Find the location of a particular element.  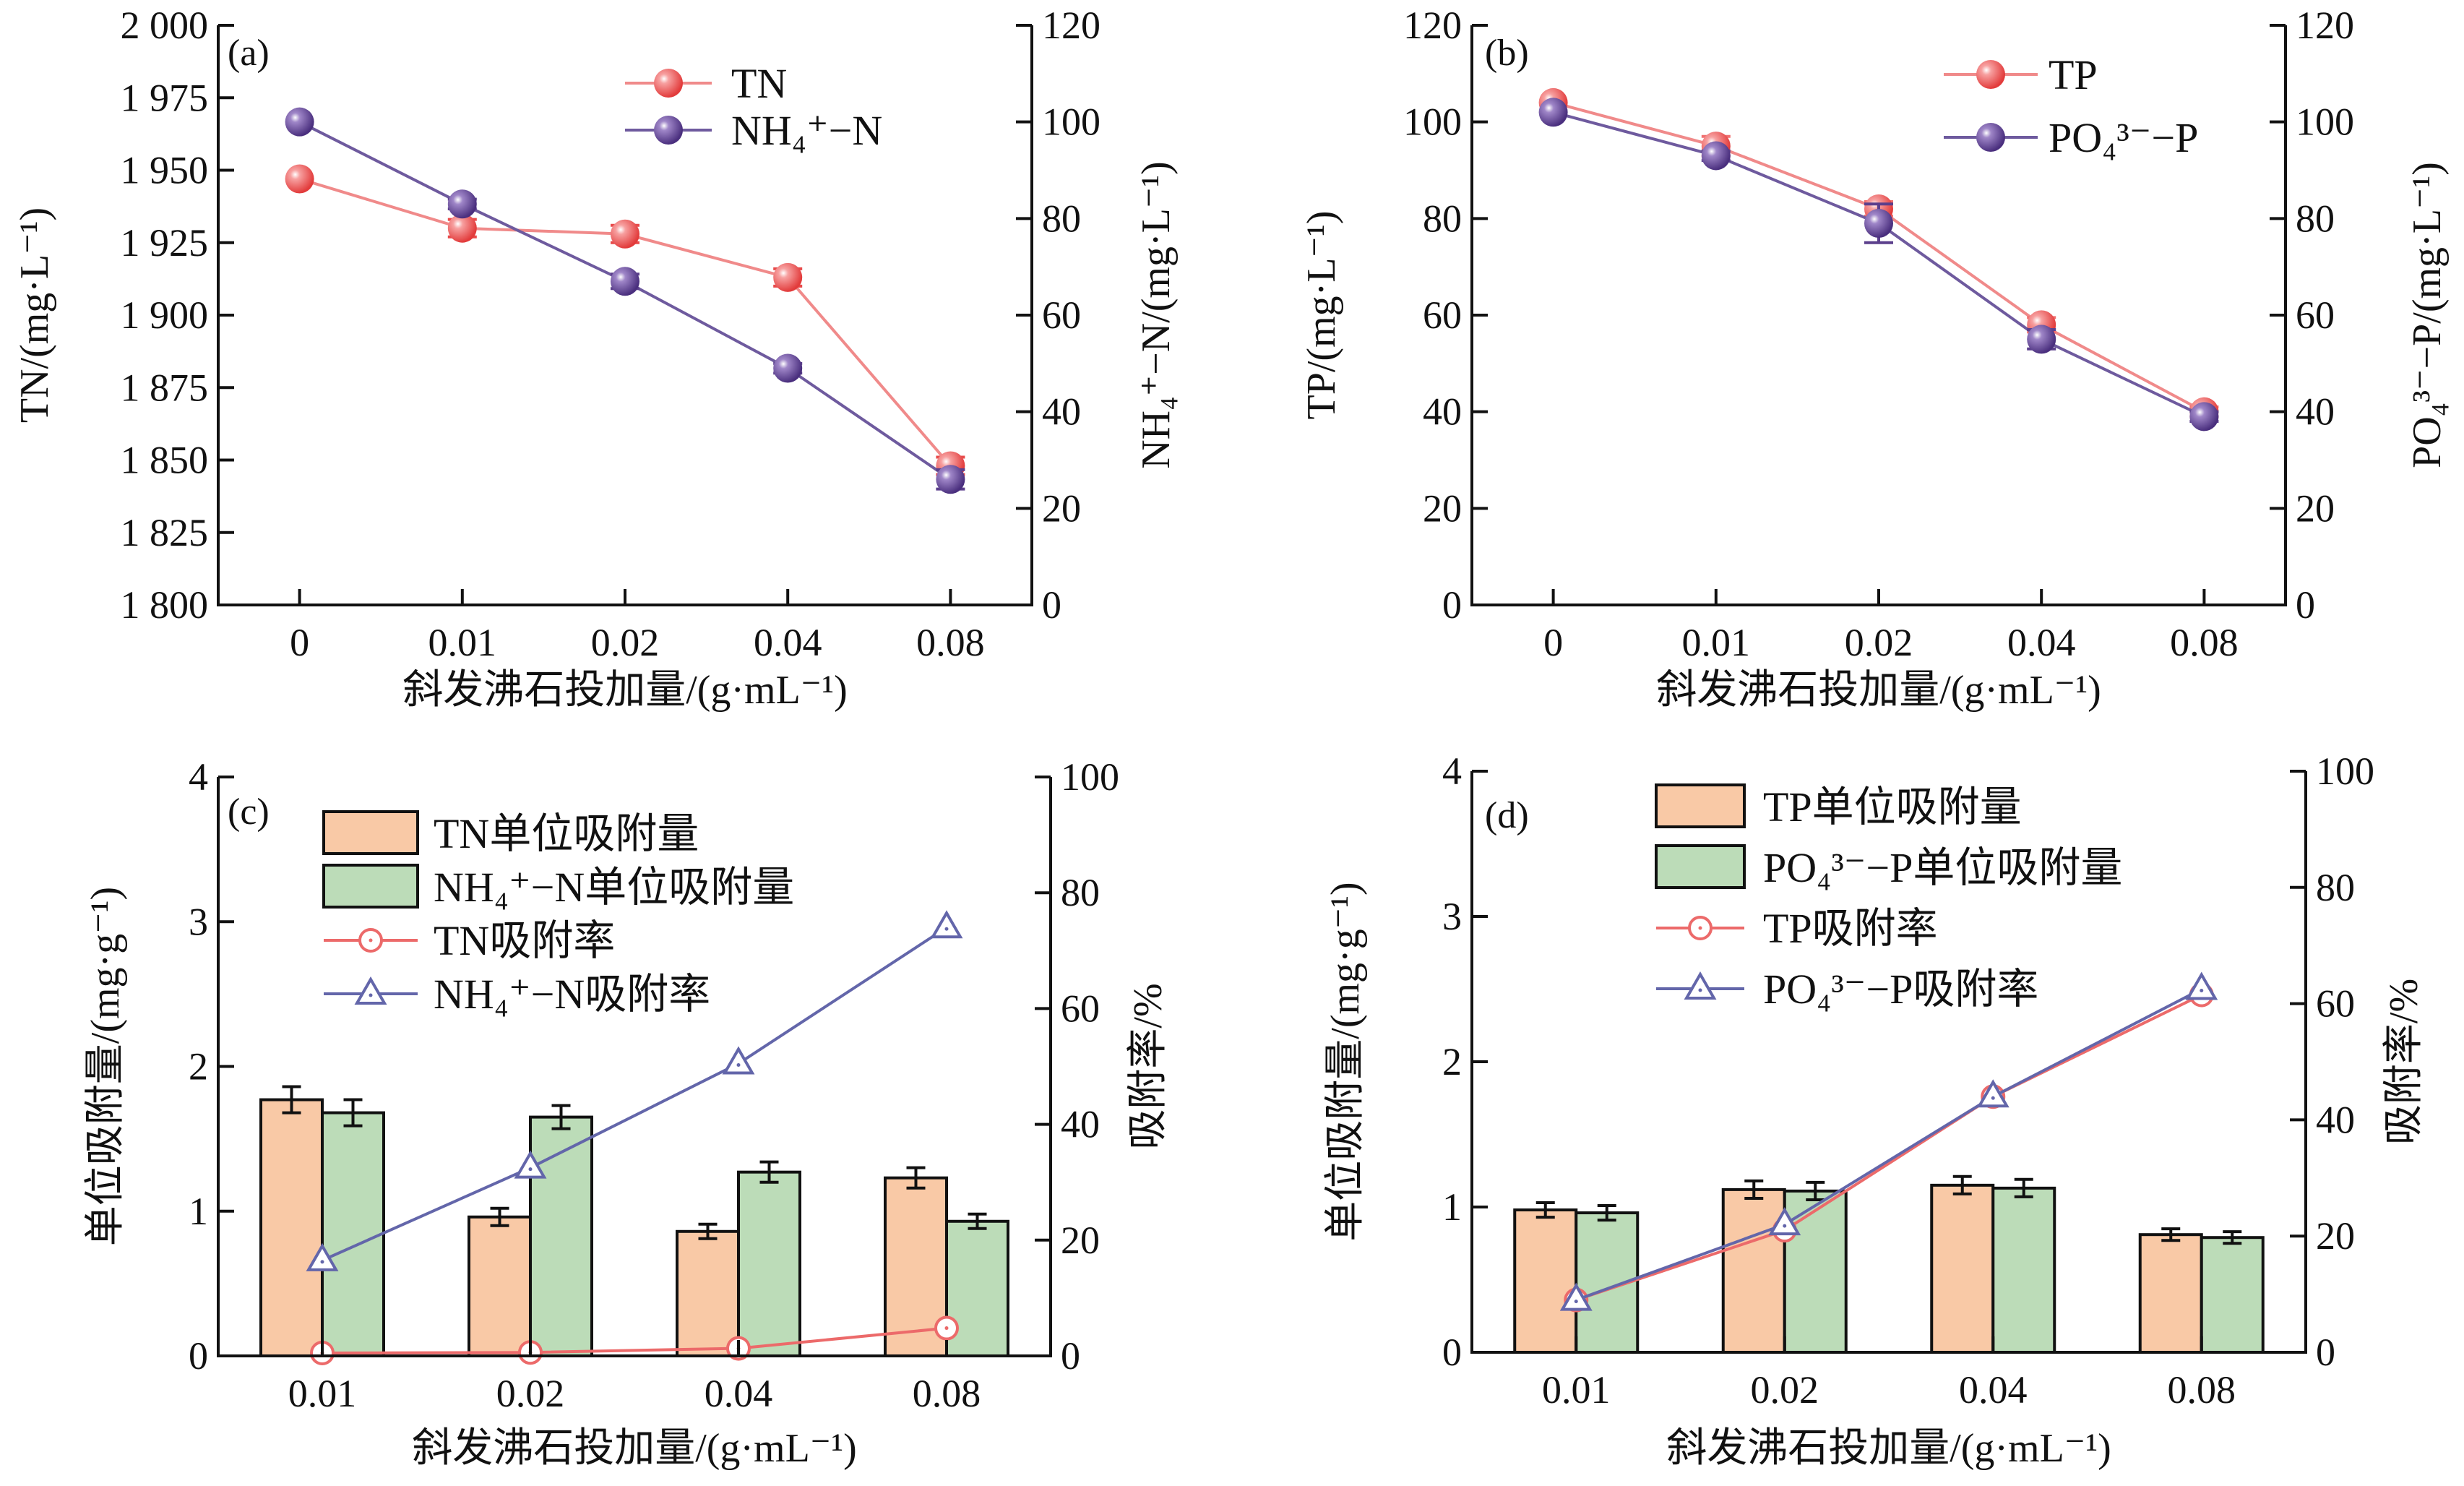

right-tick-label: 120 is located at coordinates (2325, 25).